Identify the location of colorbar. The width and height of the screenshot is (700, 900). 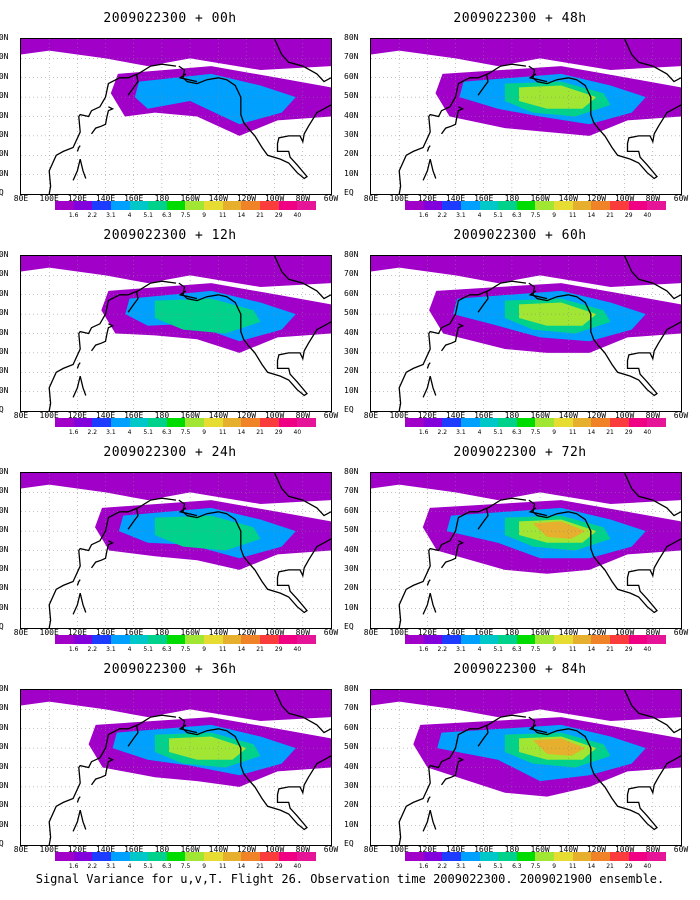
(535, 205).